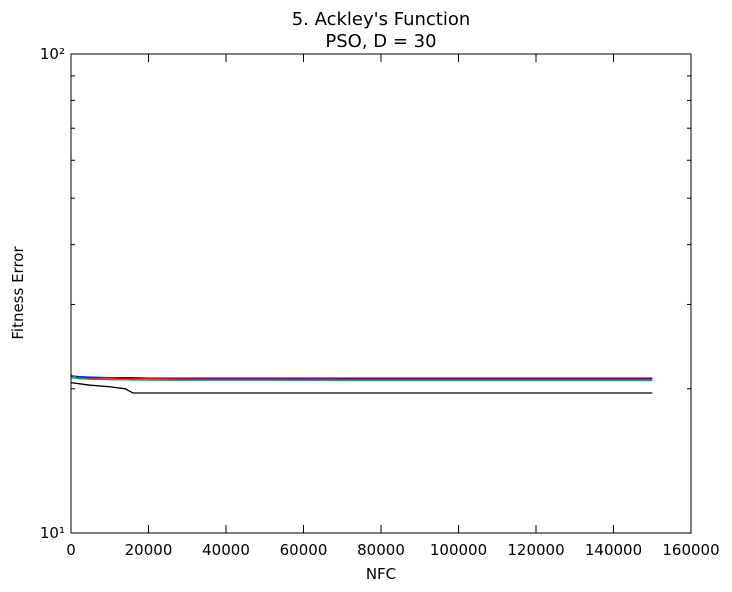 This screenshot has width=732, height=592. Describe the element at coordinates (226, 550) in the screenshot. I see `x-tick-label: 40000` at that location.